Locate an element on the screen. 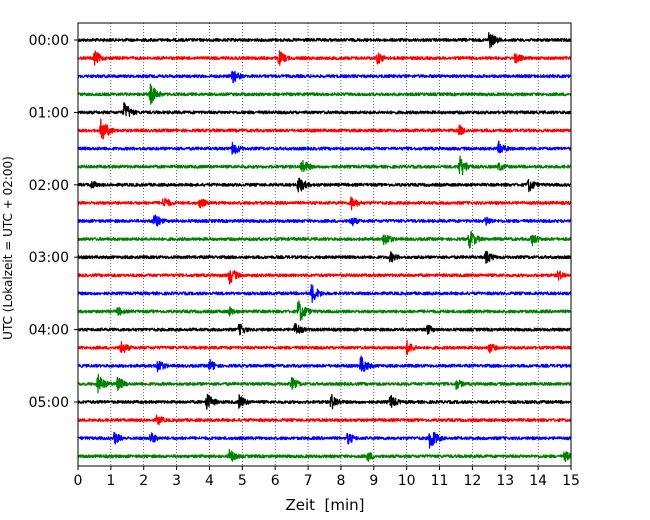 This screenshot has height=520, width=650. x-tick-label: 14 is located at coordinates (538, 481).